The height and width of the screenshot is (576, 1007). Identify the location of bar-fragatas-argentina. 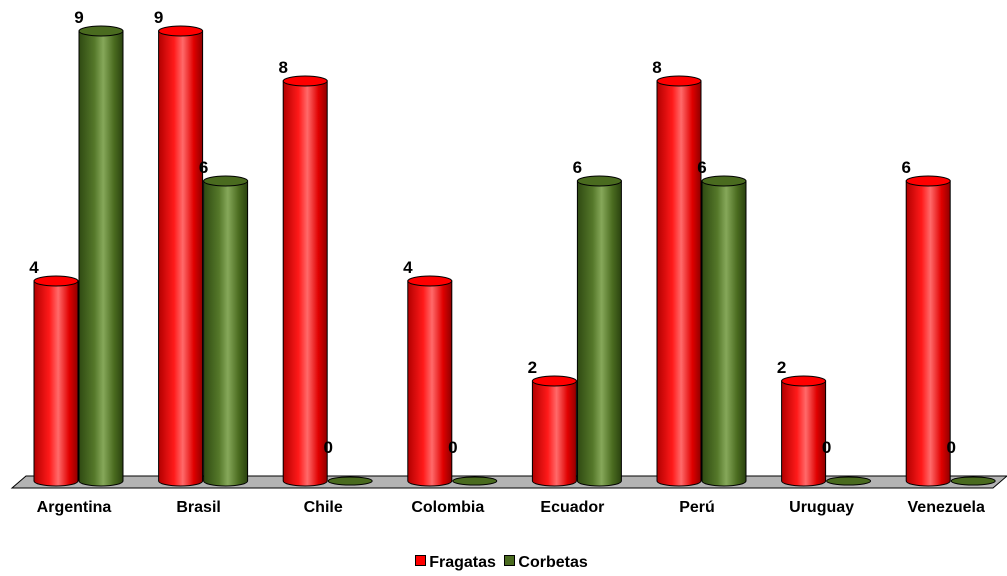
(56, 381).